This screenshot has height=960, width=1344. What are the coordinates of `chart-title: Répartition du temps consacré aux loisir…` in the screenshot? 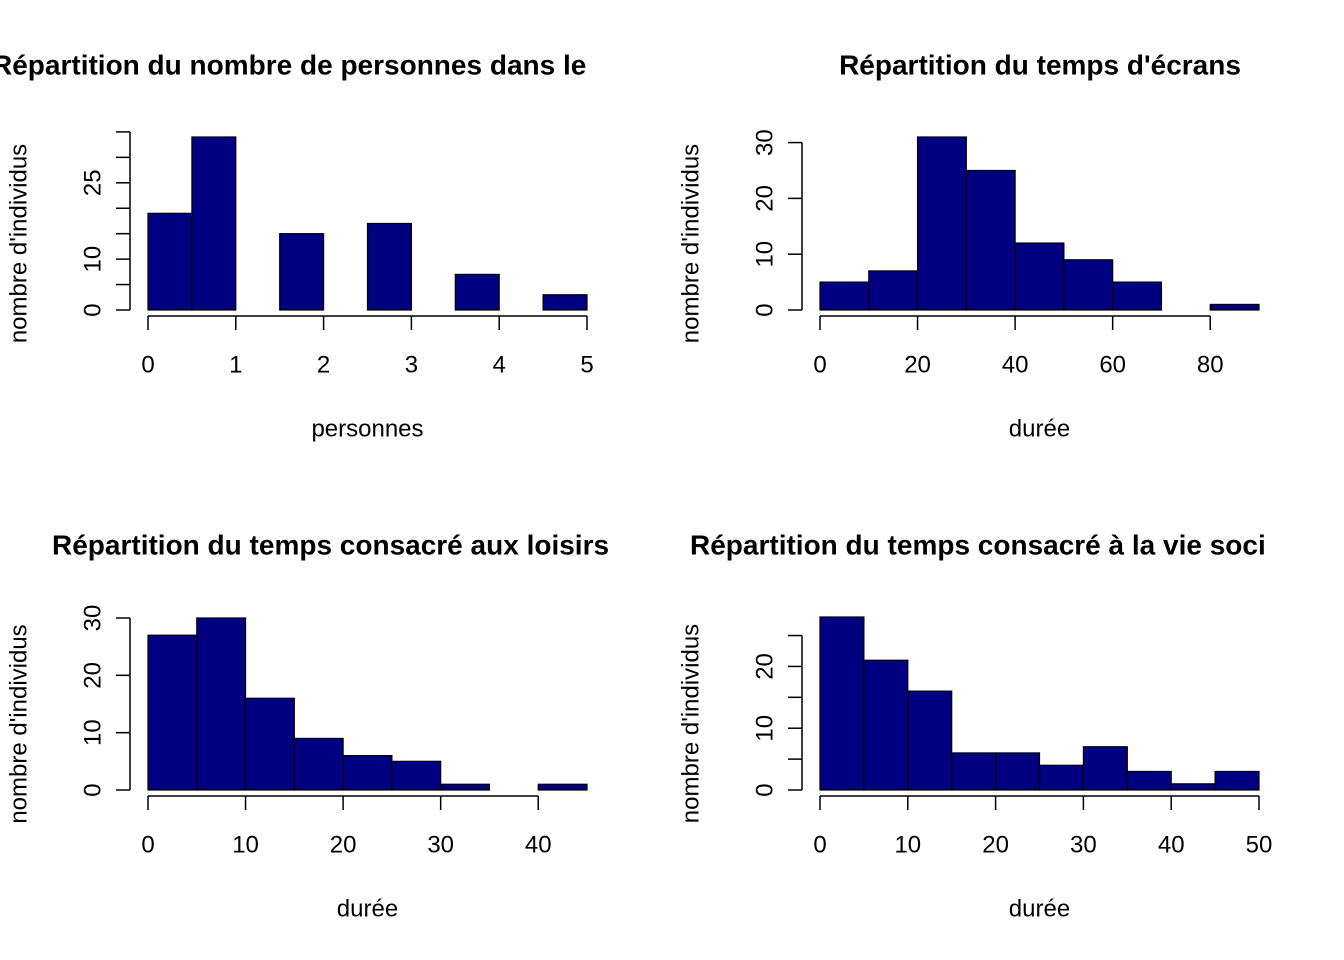 It's located at (330, 544).